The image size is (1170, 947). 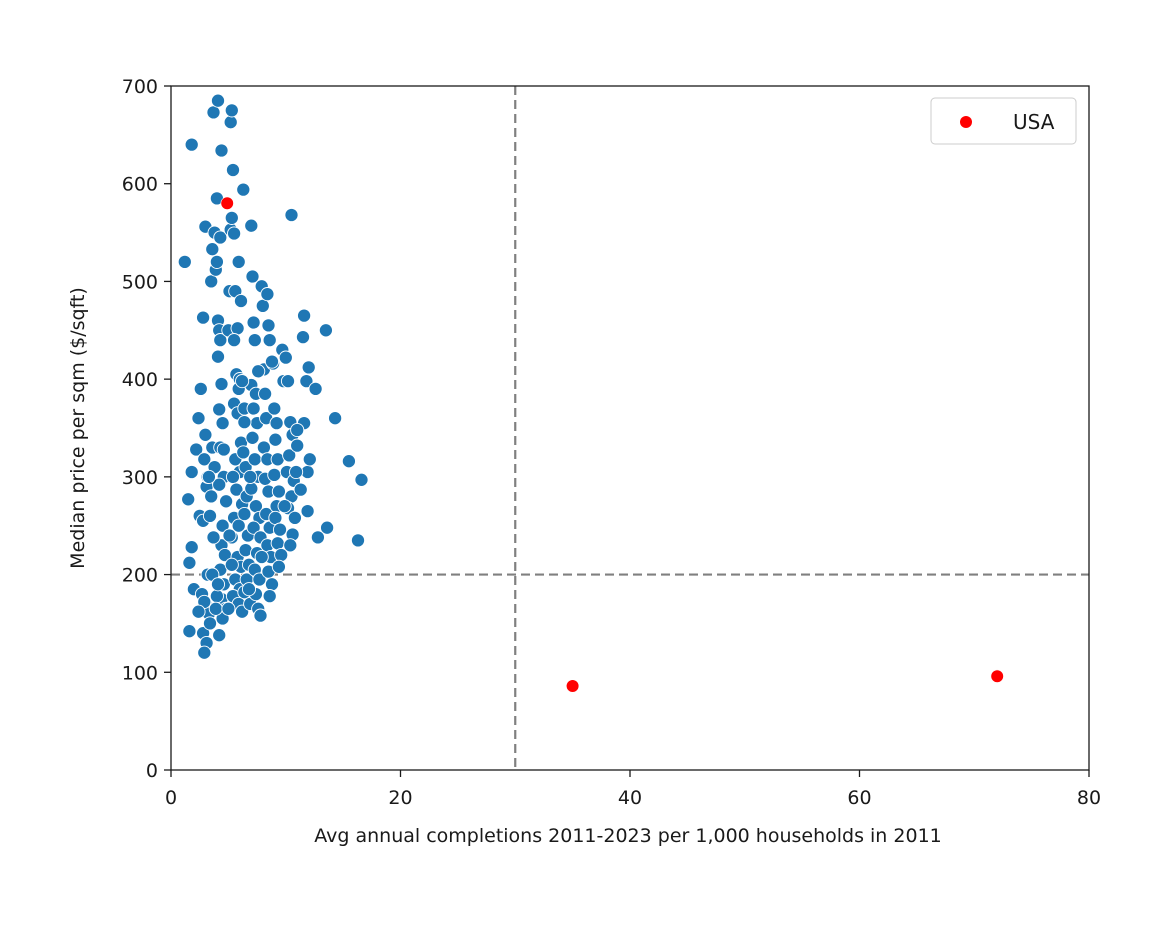 What do you see at coordinates (140, 576) in the screenshot?
I see `y-tick-label: 200` at bounding box center [140, 576].